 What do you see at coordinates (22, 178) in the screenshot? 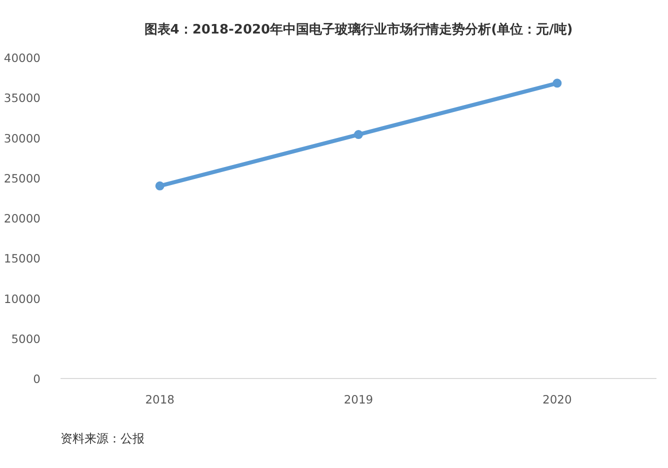
I see `y-tick-label: 25000` at bounding box center [22, 178].